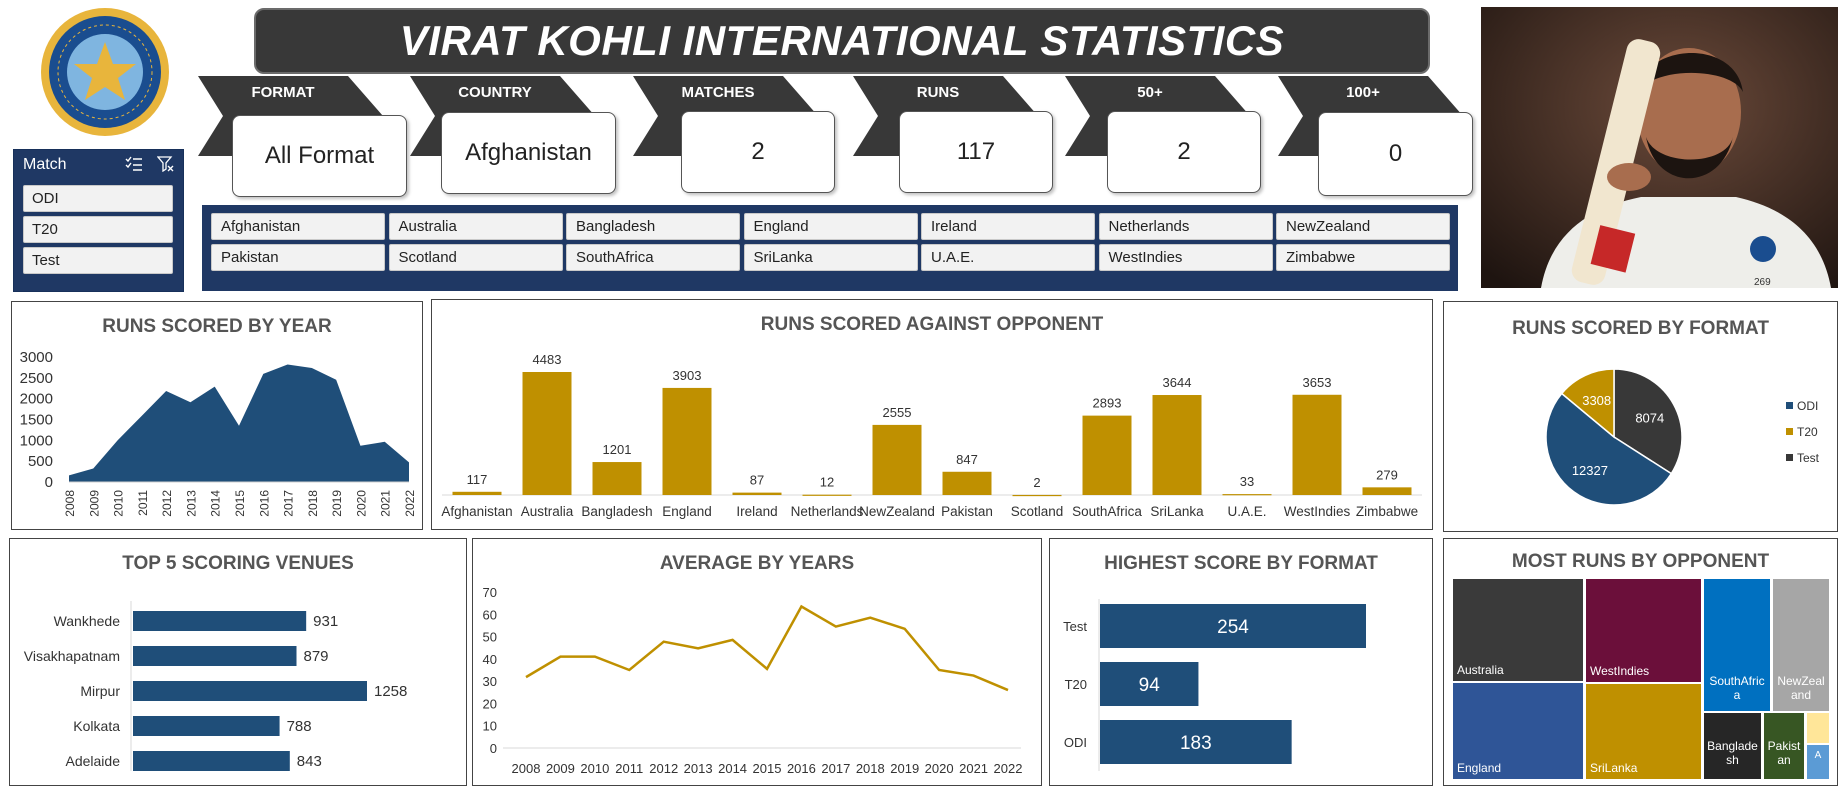  I want to click on y-tick-label: 30, so click(490, 681).